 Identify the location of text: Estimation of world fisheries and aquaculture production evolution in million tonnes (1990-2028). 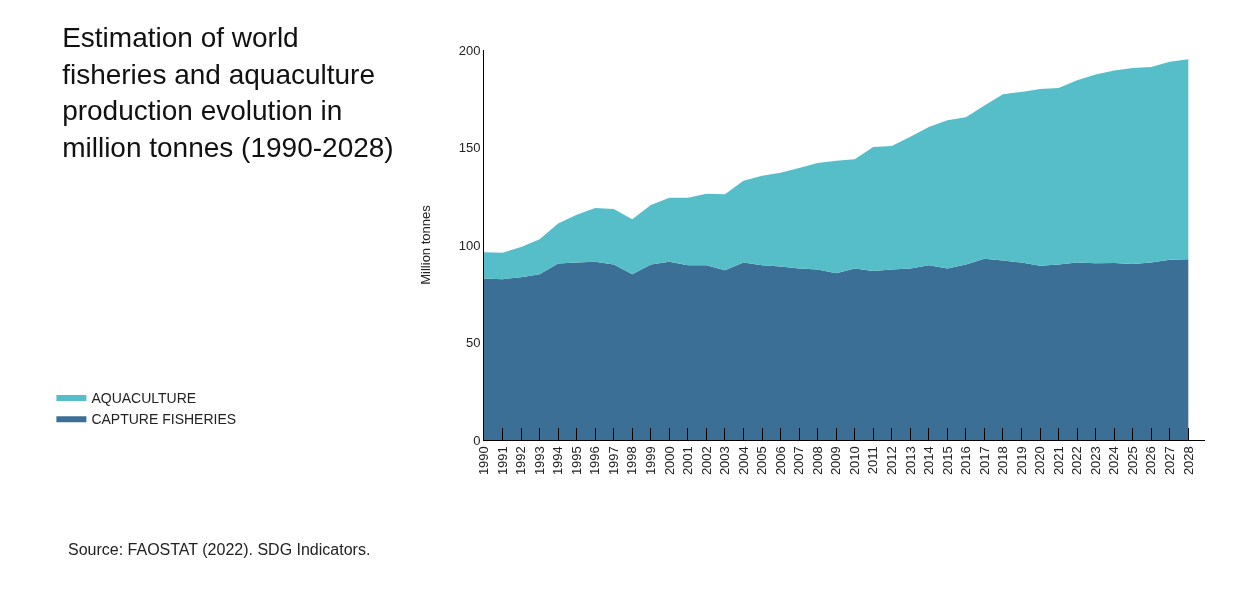
(228, 92).